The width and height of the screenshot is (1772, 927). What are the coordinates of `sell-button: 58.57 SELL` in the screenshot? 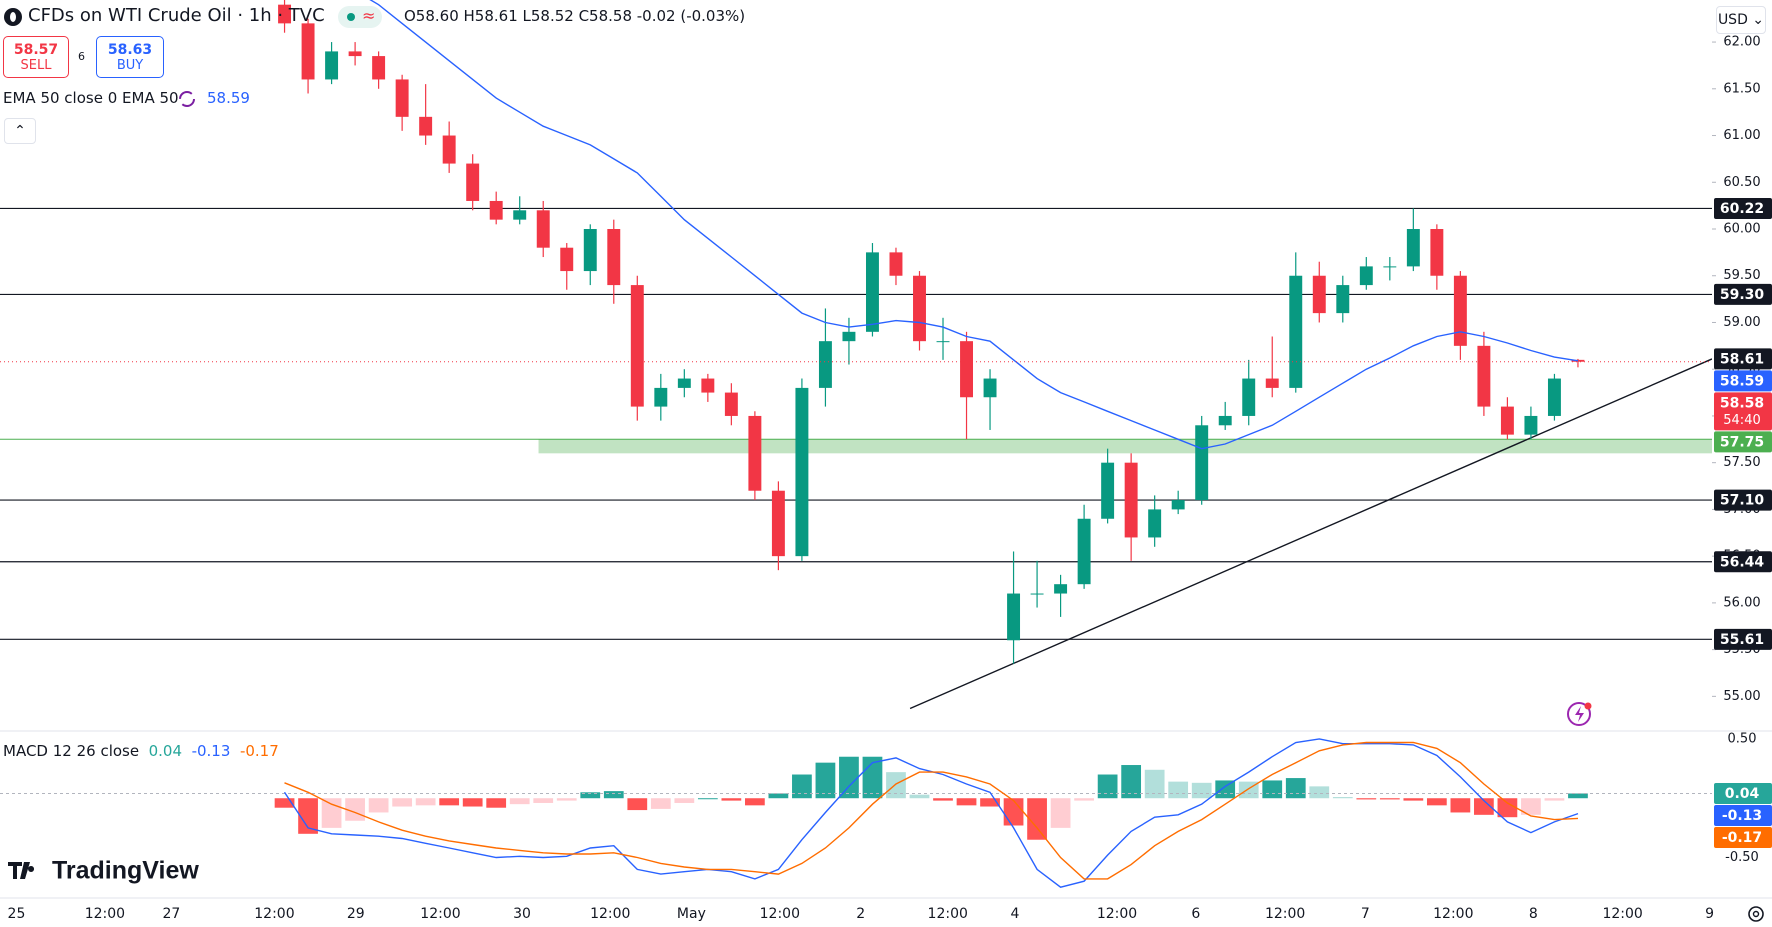 It's located at (36, 57).